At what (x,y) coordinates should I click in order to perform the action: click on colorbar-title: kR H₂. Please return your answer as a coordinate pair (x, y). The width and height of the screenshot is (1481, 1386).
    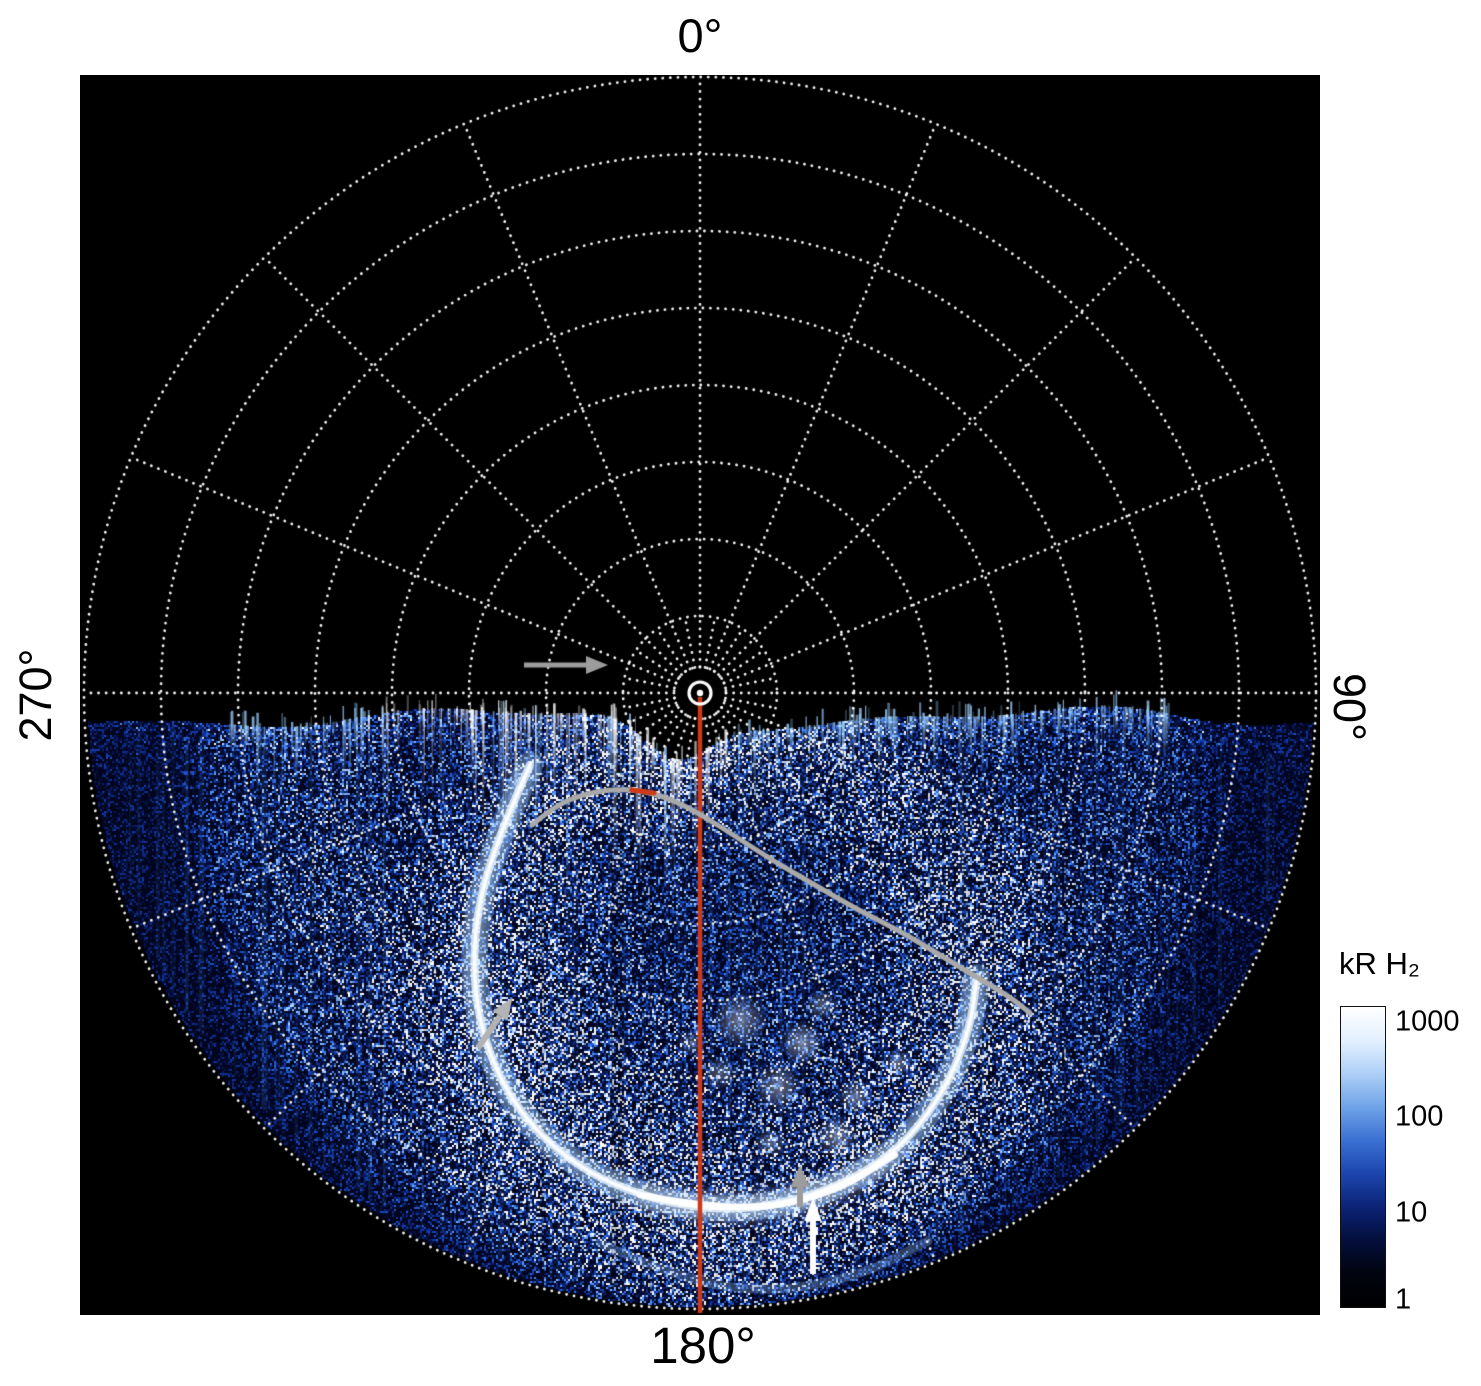
    Looking at the image, I should click on (1379, 963).